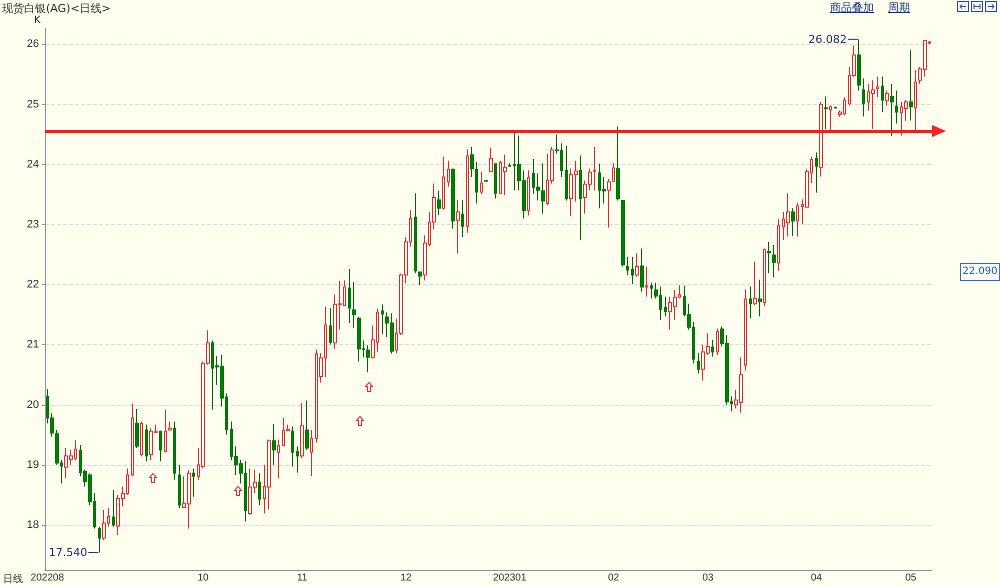 This screenshot has width=1000, height=586. Describe the element at coordinates (32, 284) in the screenshot. I see `y-tick-label: 22` at that location.